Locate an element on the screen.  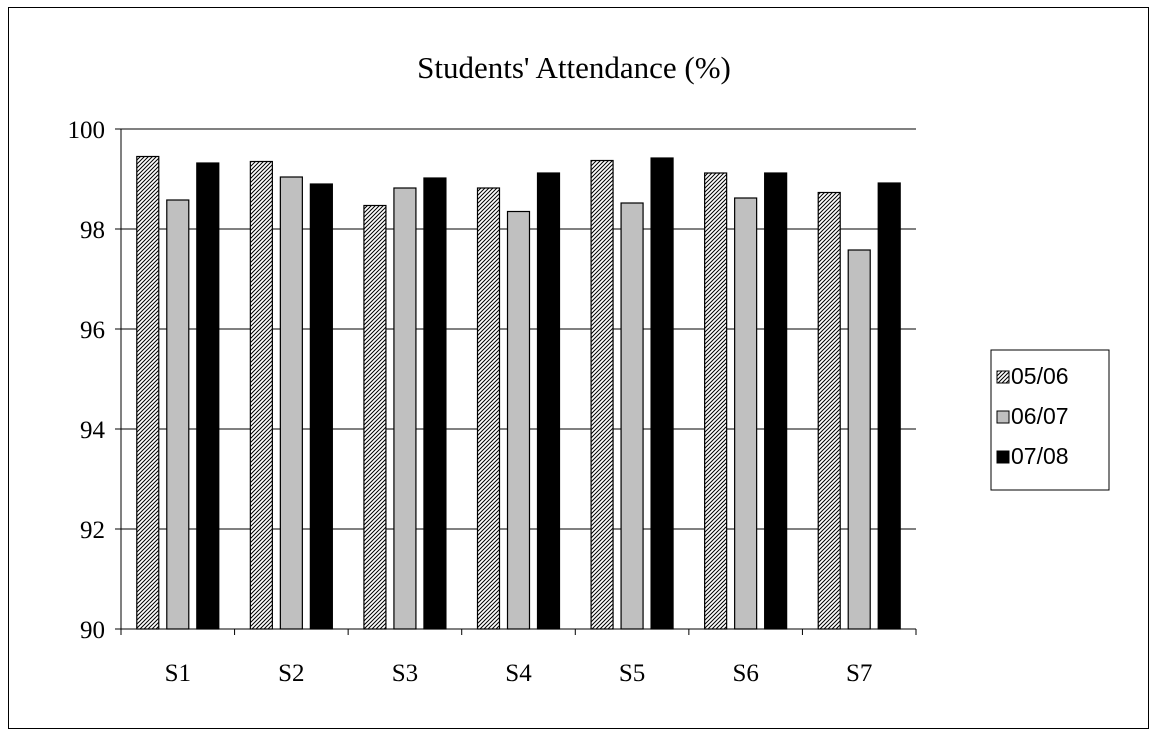
y-tick-label: 92 is located at coordinates (92, 530).